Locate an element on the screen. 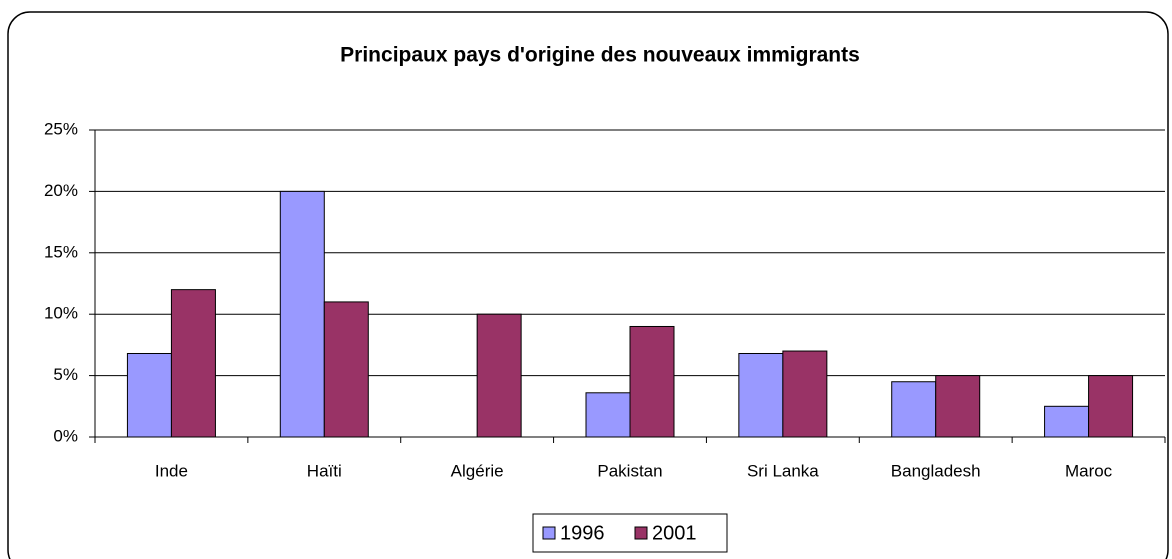 The image size is (1172, 559). y-tick-label: 15% is located at coordinates (61, 251).